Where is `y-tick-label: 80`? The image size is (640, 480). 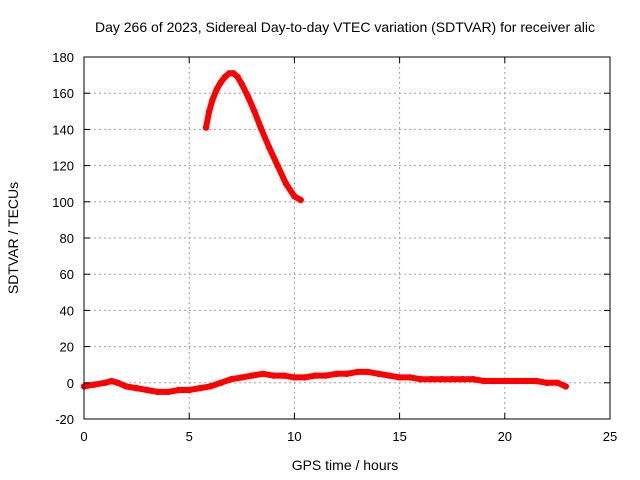 y-tick-label: 80 is located at coordinates (67, 238).